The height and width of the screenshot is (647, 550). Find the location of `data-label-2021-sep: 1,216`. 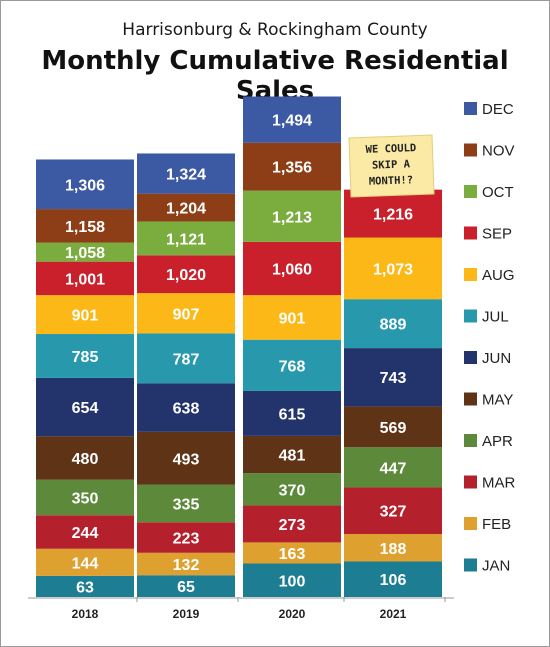

data-label-2021-sep: 1,216 is located at coordinates (393, 215).